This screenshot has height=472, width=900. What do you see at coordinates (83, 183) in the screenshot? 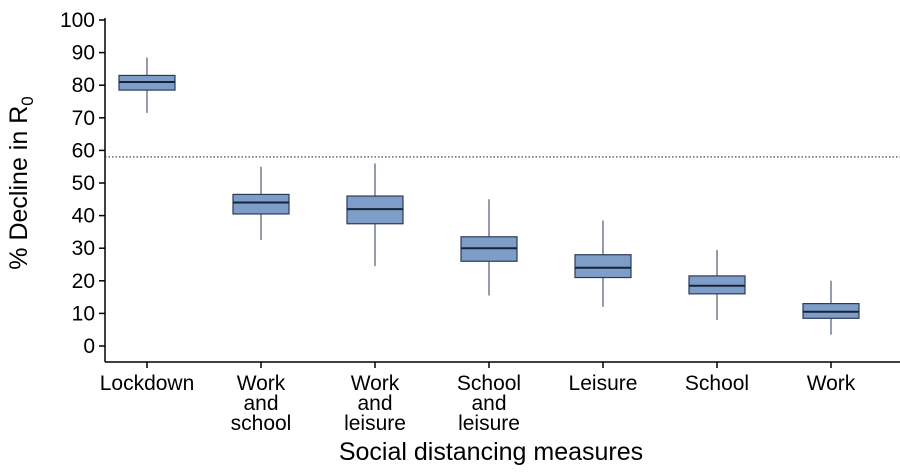
I see `y-tick-label: 50` at bounding box center [83, 183].